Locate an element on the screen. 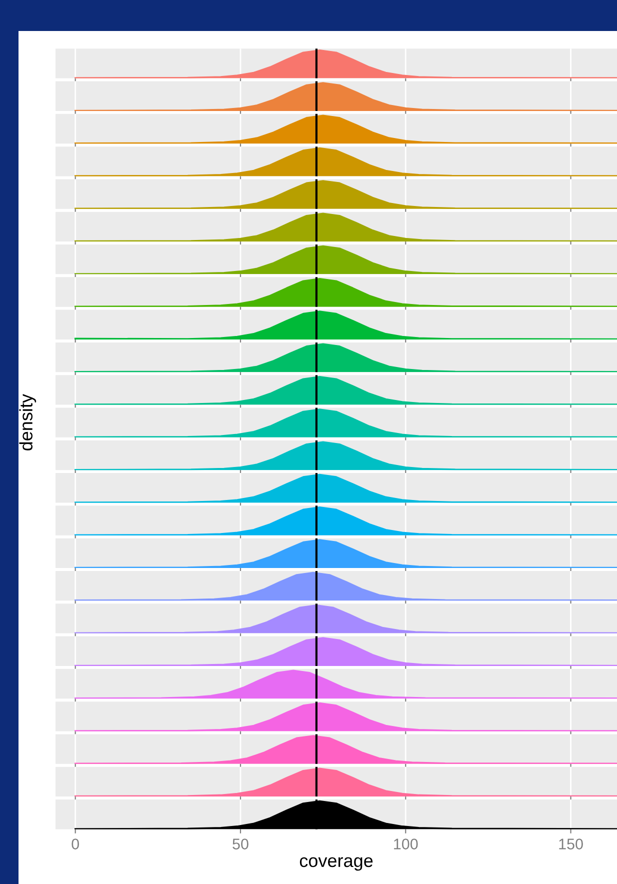 This screenshot has height=884, width=617. x-tick-label: 50 is located at coordinates (240, 844).